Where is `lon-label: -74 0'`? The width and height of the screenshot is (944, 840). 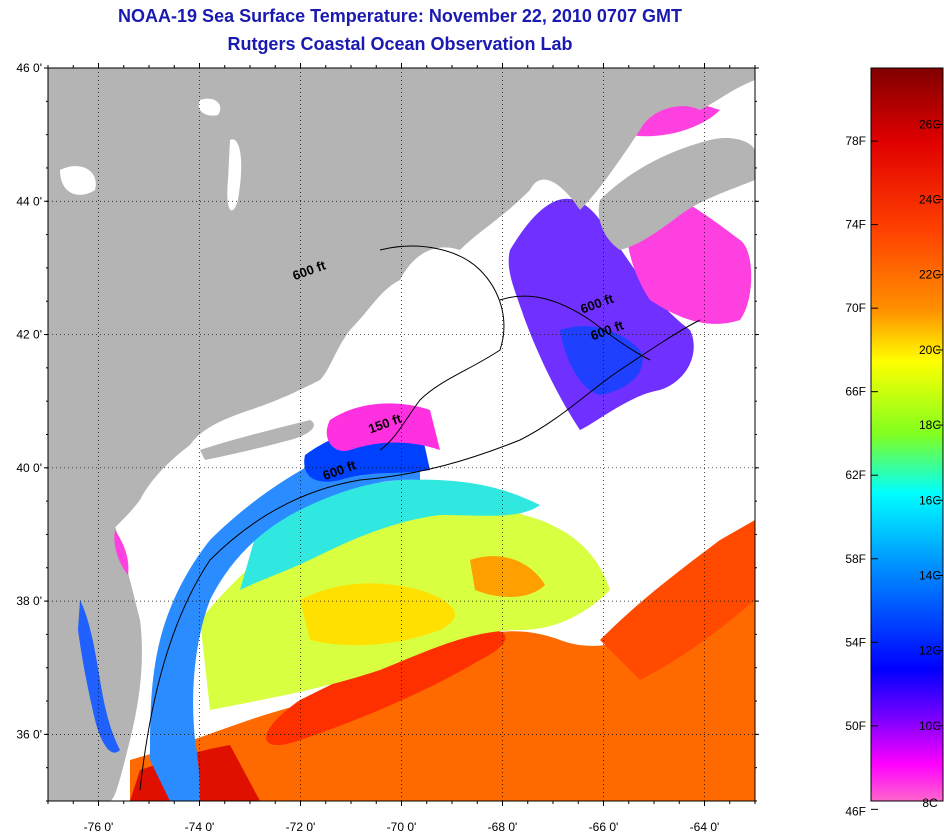 lon-label: -74 0' is located at coordinates (200, 827).